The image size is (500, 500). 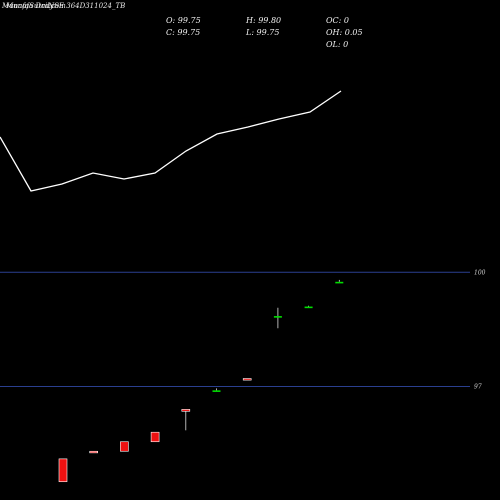 What do you see at coordinates (478, 387) in the screenshot?
I see `level-label-97: 97` at bounding box center [478, 387].